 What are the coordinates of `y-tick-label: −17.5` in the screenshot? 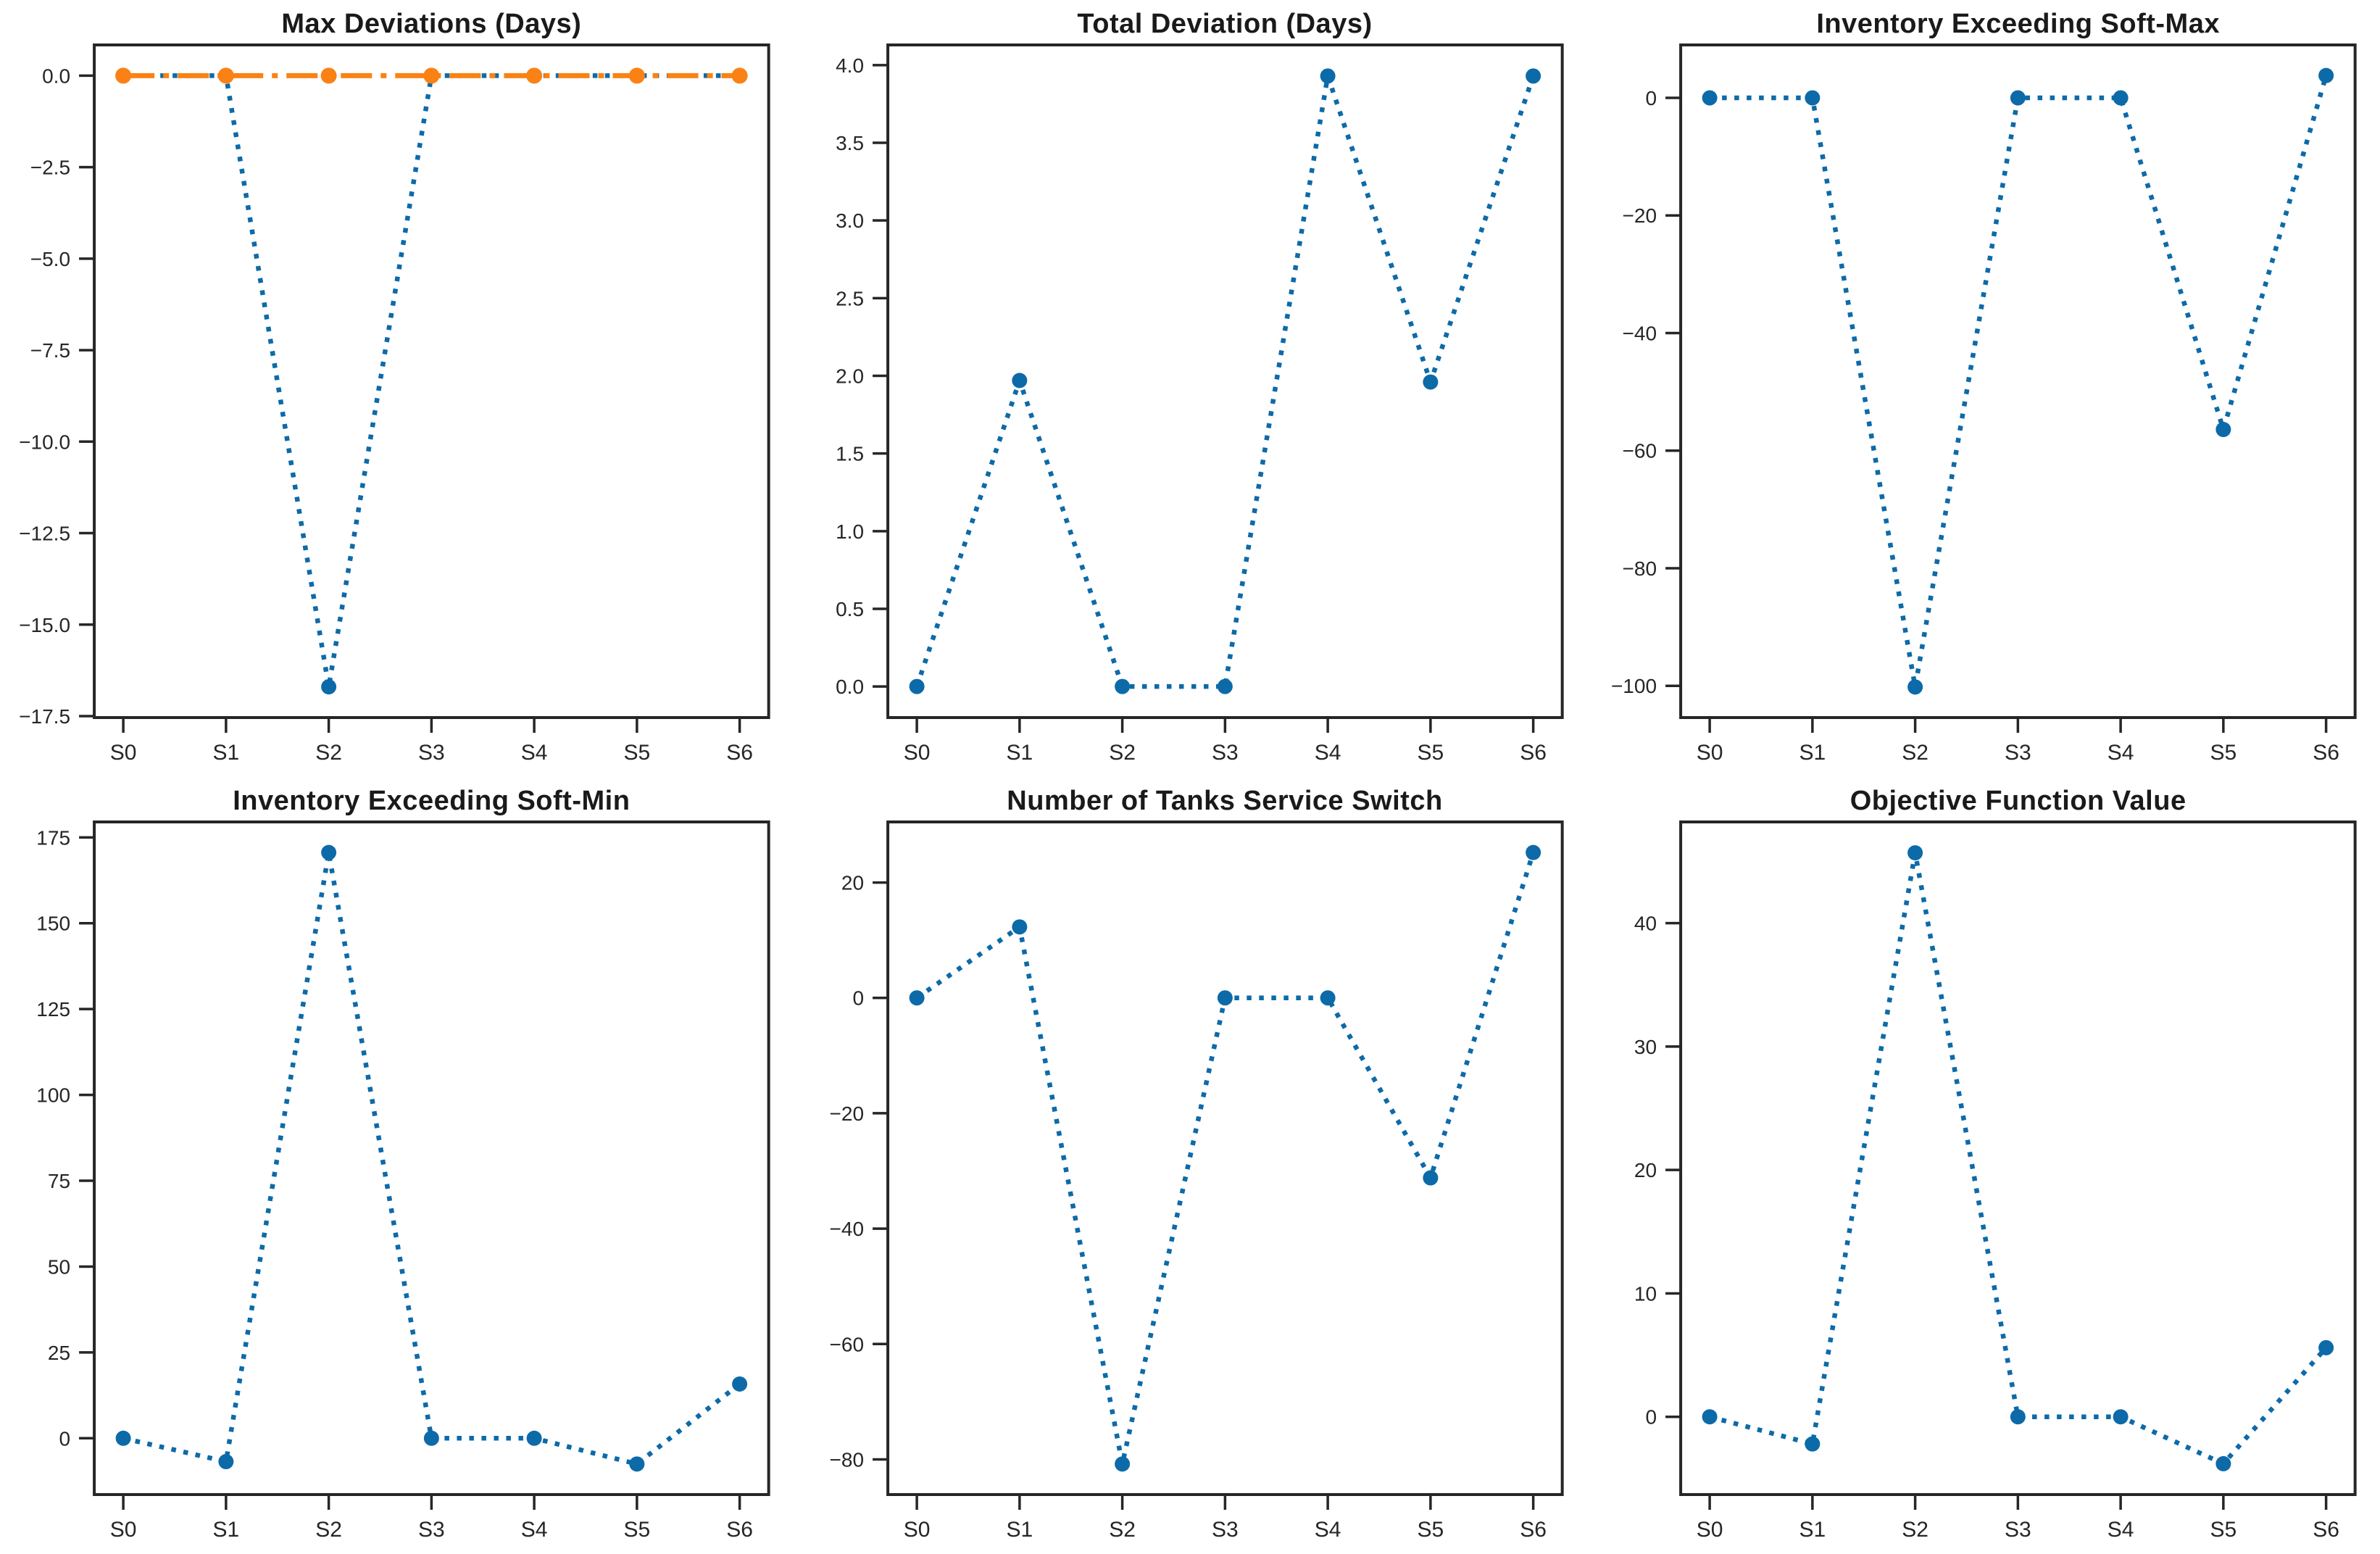 It's located at (44, 716).